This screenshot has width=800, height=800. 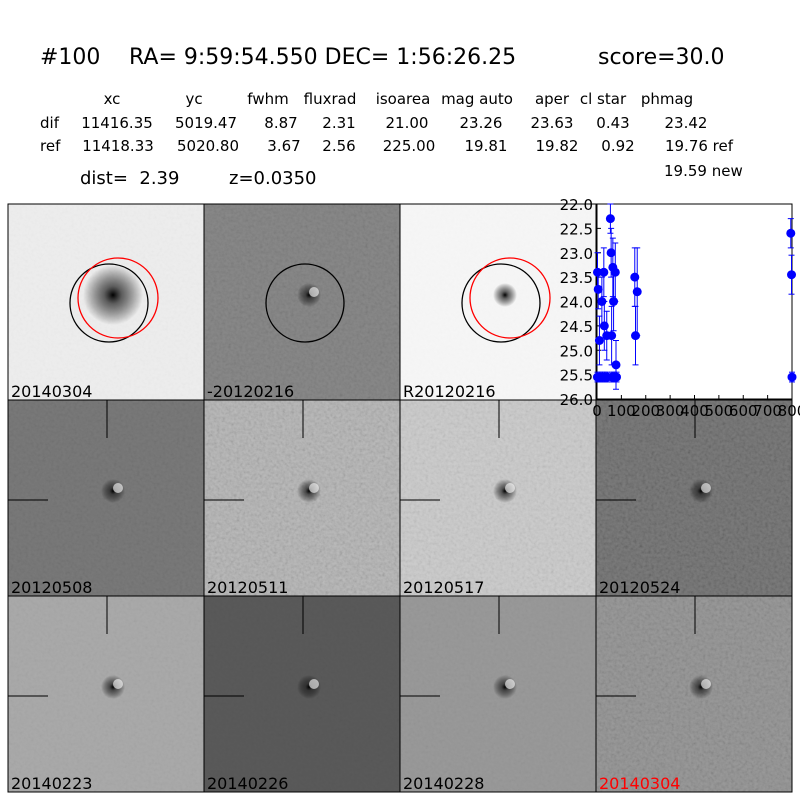 I want to click on column-header: yc, so click(x=193, y=99).